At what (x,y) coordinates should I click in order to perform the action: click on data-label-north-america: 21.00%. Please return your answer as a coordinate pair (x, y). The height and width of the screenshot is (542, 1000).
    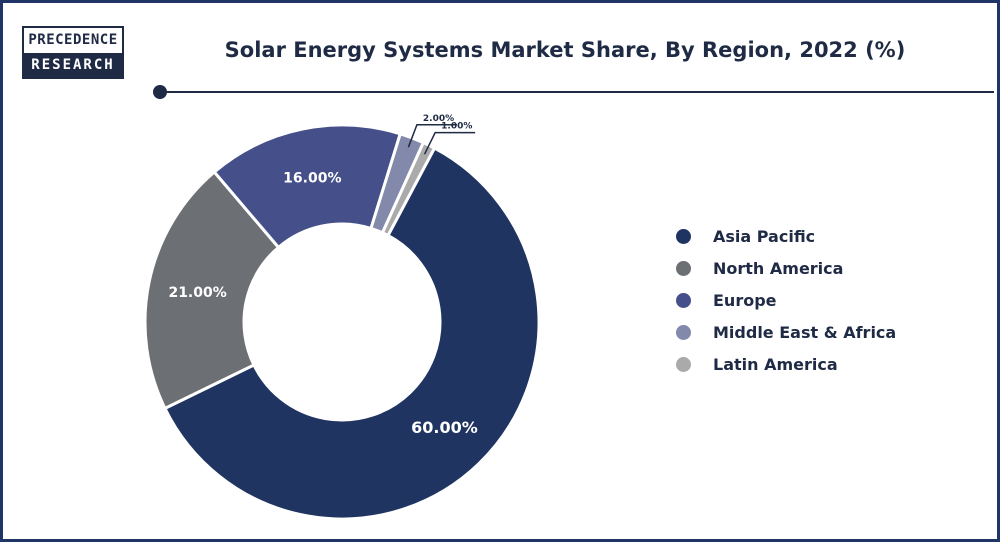
    Looking at the image, I should click on (197, 293).